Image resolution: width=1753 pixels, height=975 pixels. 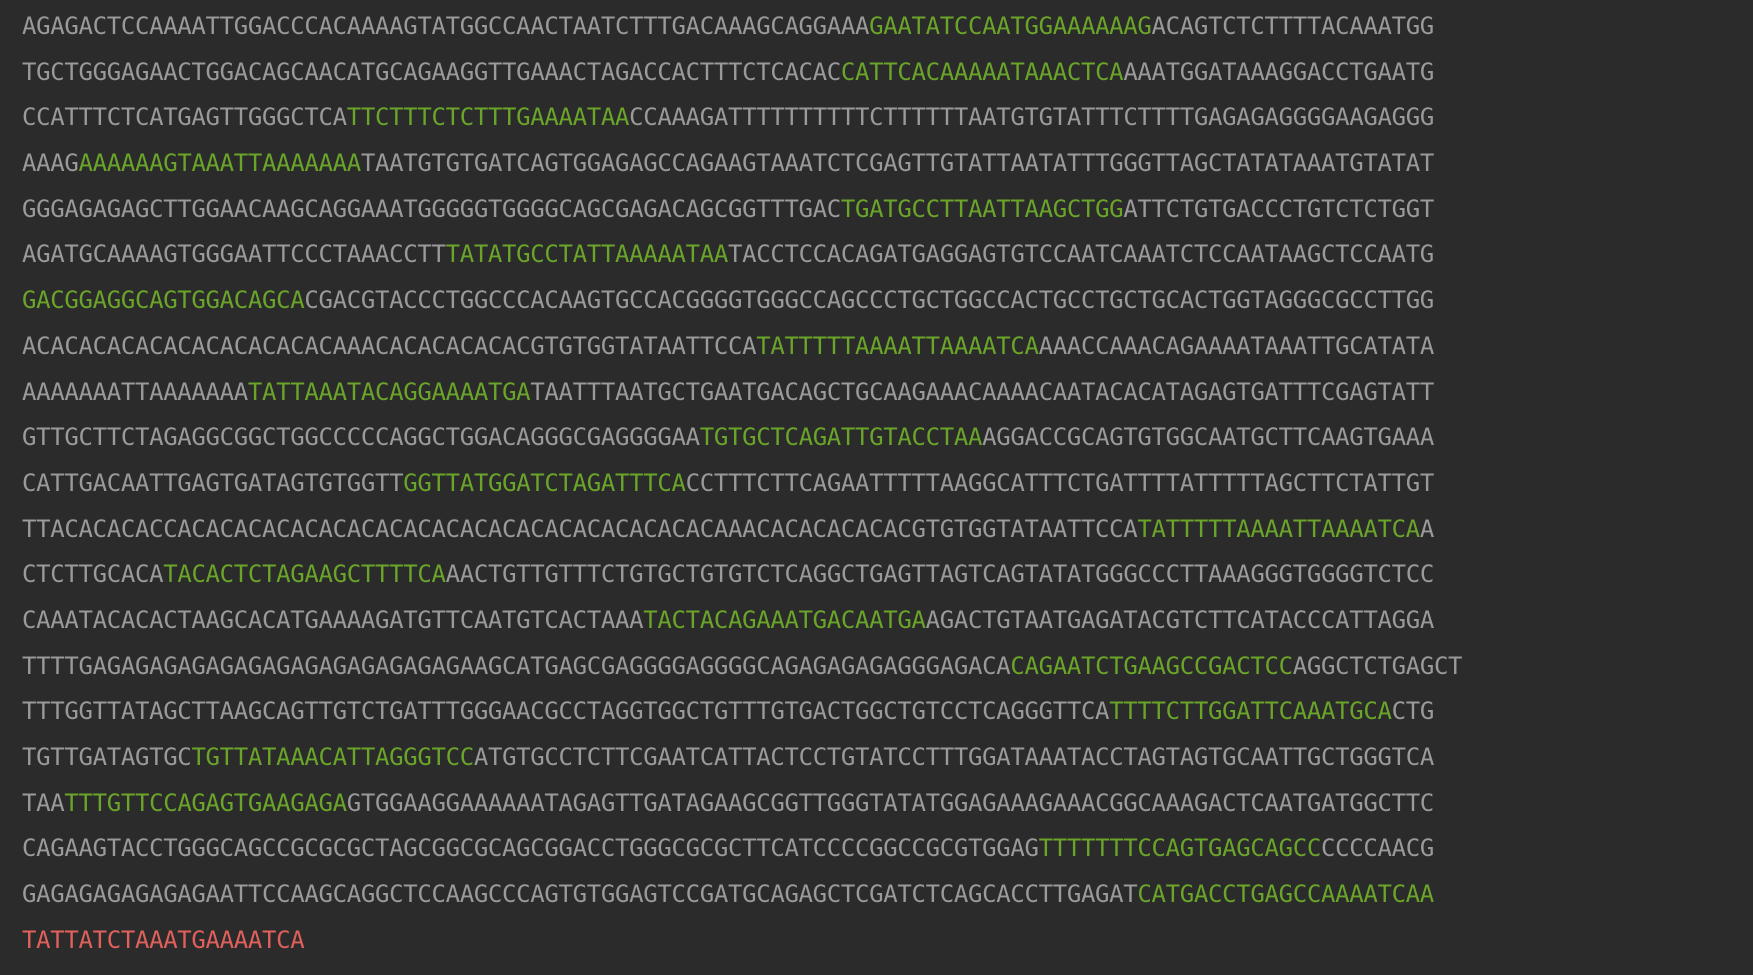 What do you see at coordinates (982, 208) in the screenshot?
I see `primer-segment: TGATGCCTTAATTAAGCTGG` at bounding box center [982, 208].